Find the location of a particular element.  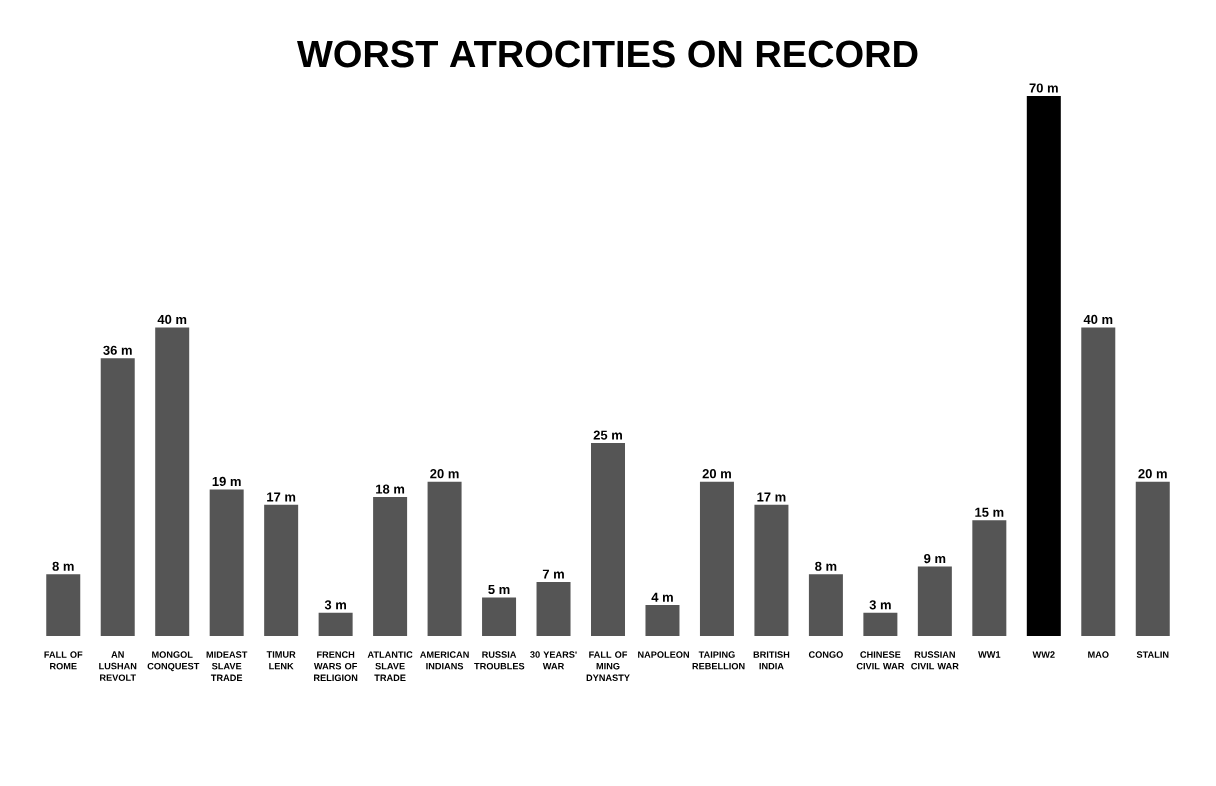

chart-title: WORST ATROCITIES ON RECORD is located at coordinates (607, 54).